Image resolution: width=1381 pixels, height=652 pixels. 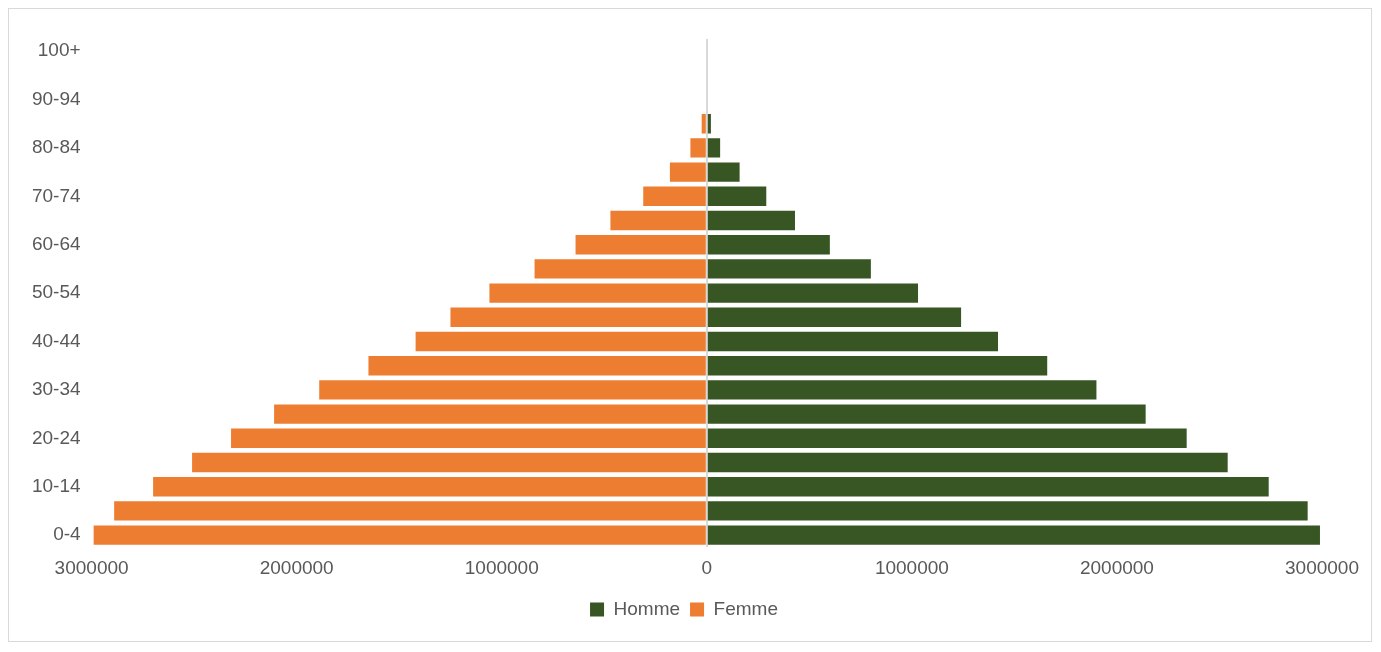 I want to click on y-tick-label: 100+, so click(x=59, y=50).